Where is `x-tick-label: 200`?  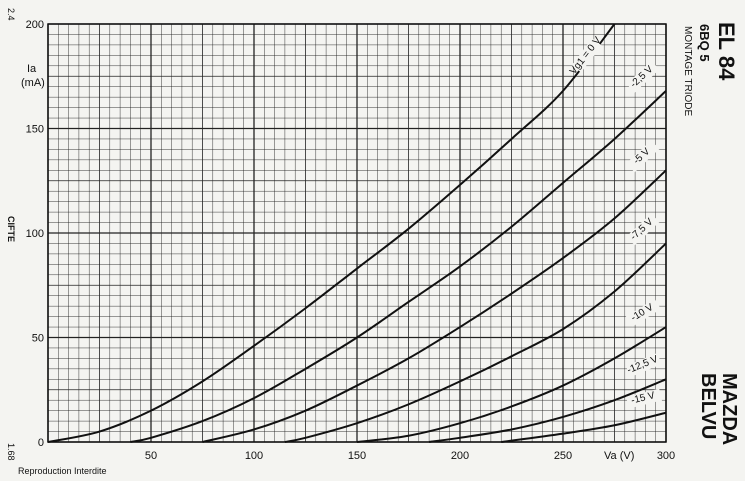
x-tick-label: 200 is located at coordinates (460, 456).